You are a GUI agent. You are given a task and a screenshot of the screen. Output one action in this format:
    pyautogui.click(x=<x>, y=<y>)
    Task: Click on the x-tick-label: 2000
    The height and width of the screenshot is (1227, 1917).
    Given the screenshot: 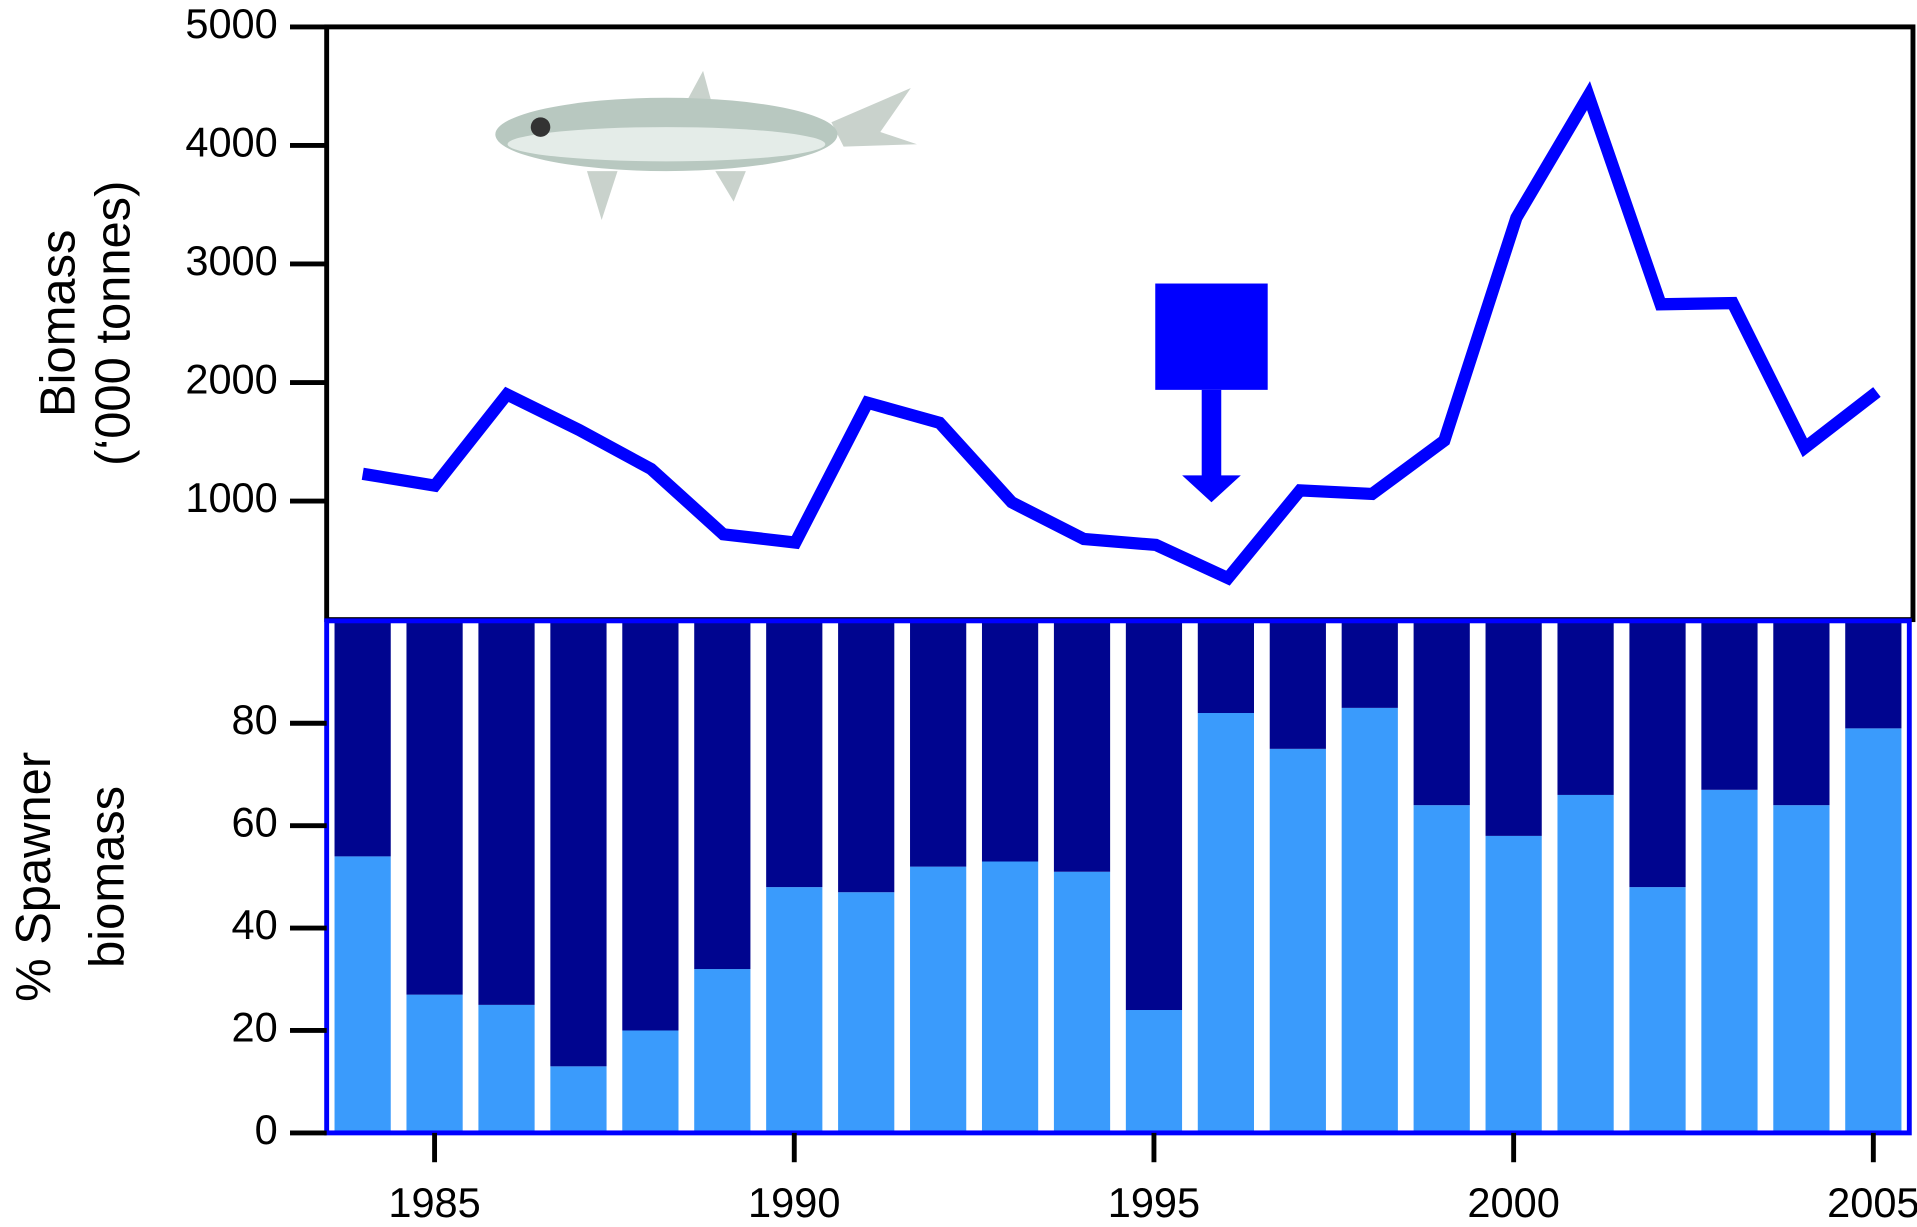 What is the action you would take?
    pyautogui.click(x=1513, y=1202)
    